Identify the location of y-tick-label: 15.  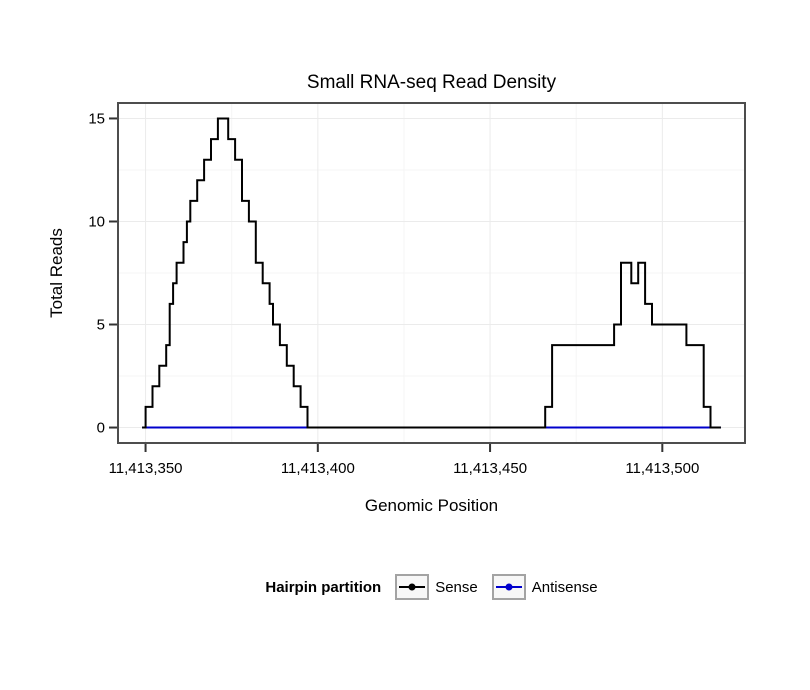
(96, 118).